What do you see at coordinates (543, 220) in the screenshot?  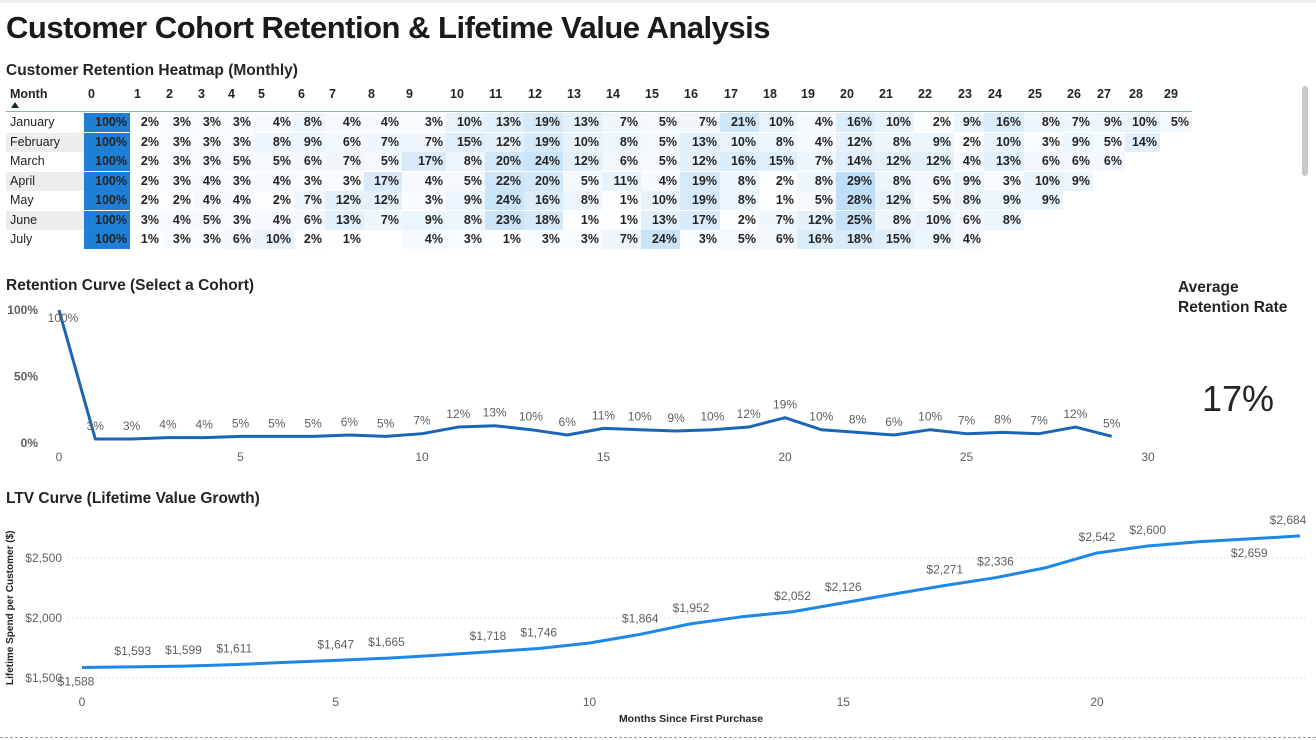 I see `heatmap-cell: 18%` at bounding box center [543, 220].